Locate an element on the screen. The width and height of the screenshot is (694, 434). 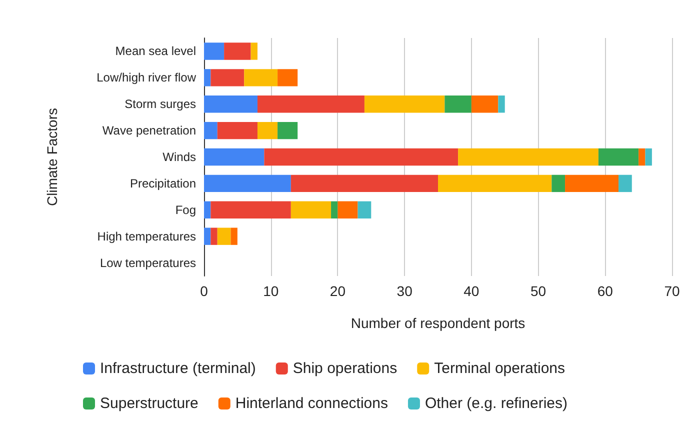
y-tick-label: Mean sea level is located at coordinates (155, 51).